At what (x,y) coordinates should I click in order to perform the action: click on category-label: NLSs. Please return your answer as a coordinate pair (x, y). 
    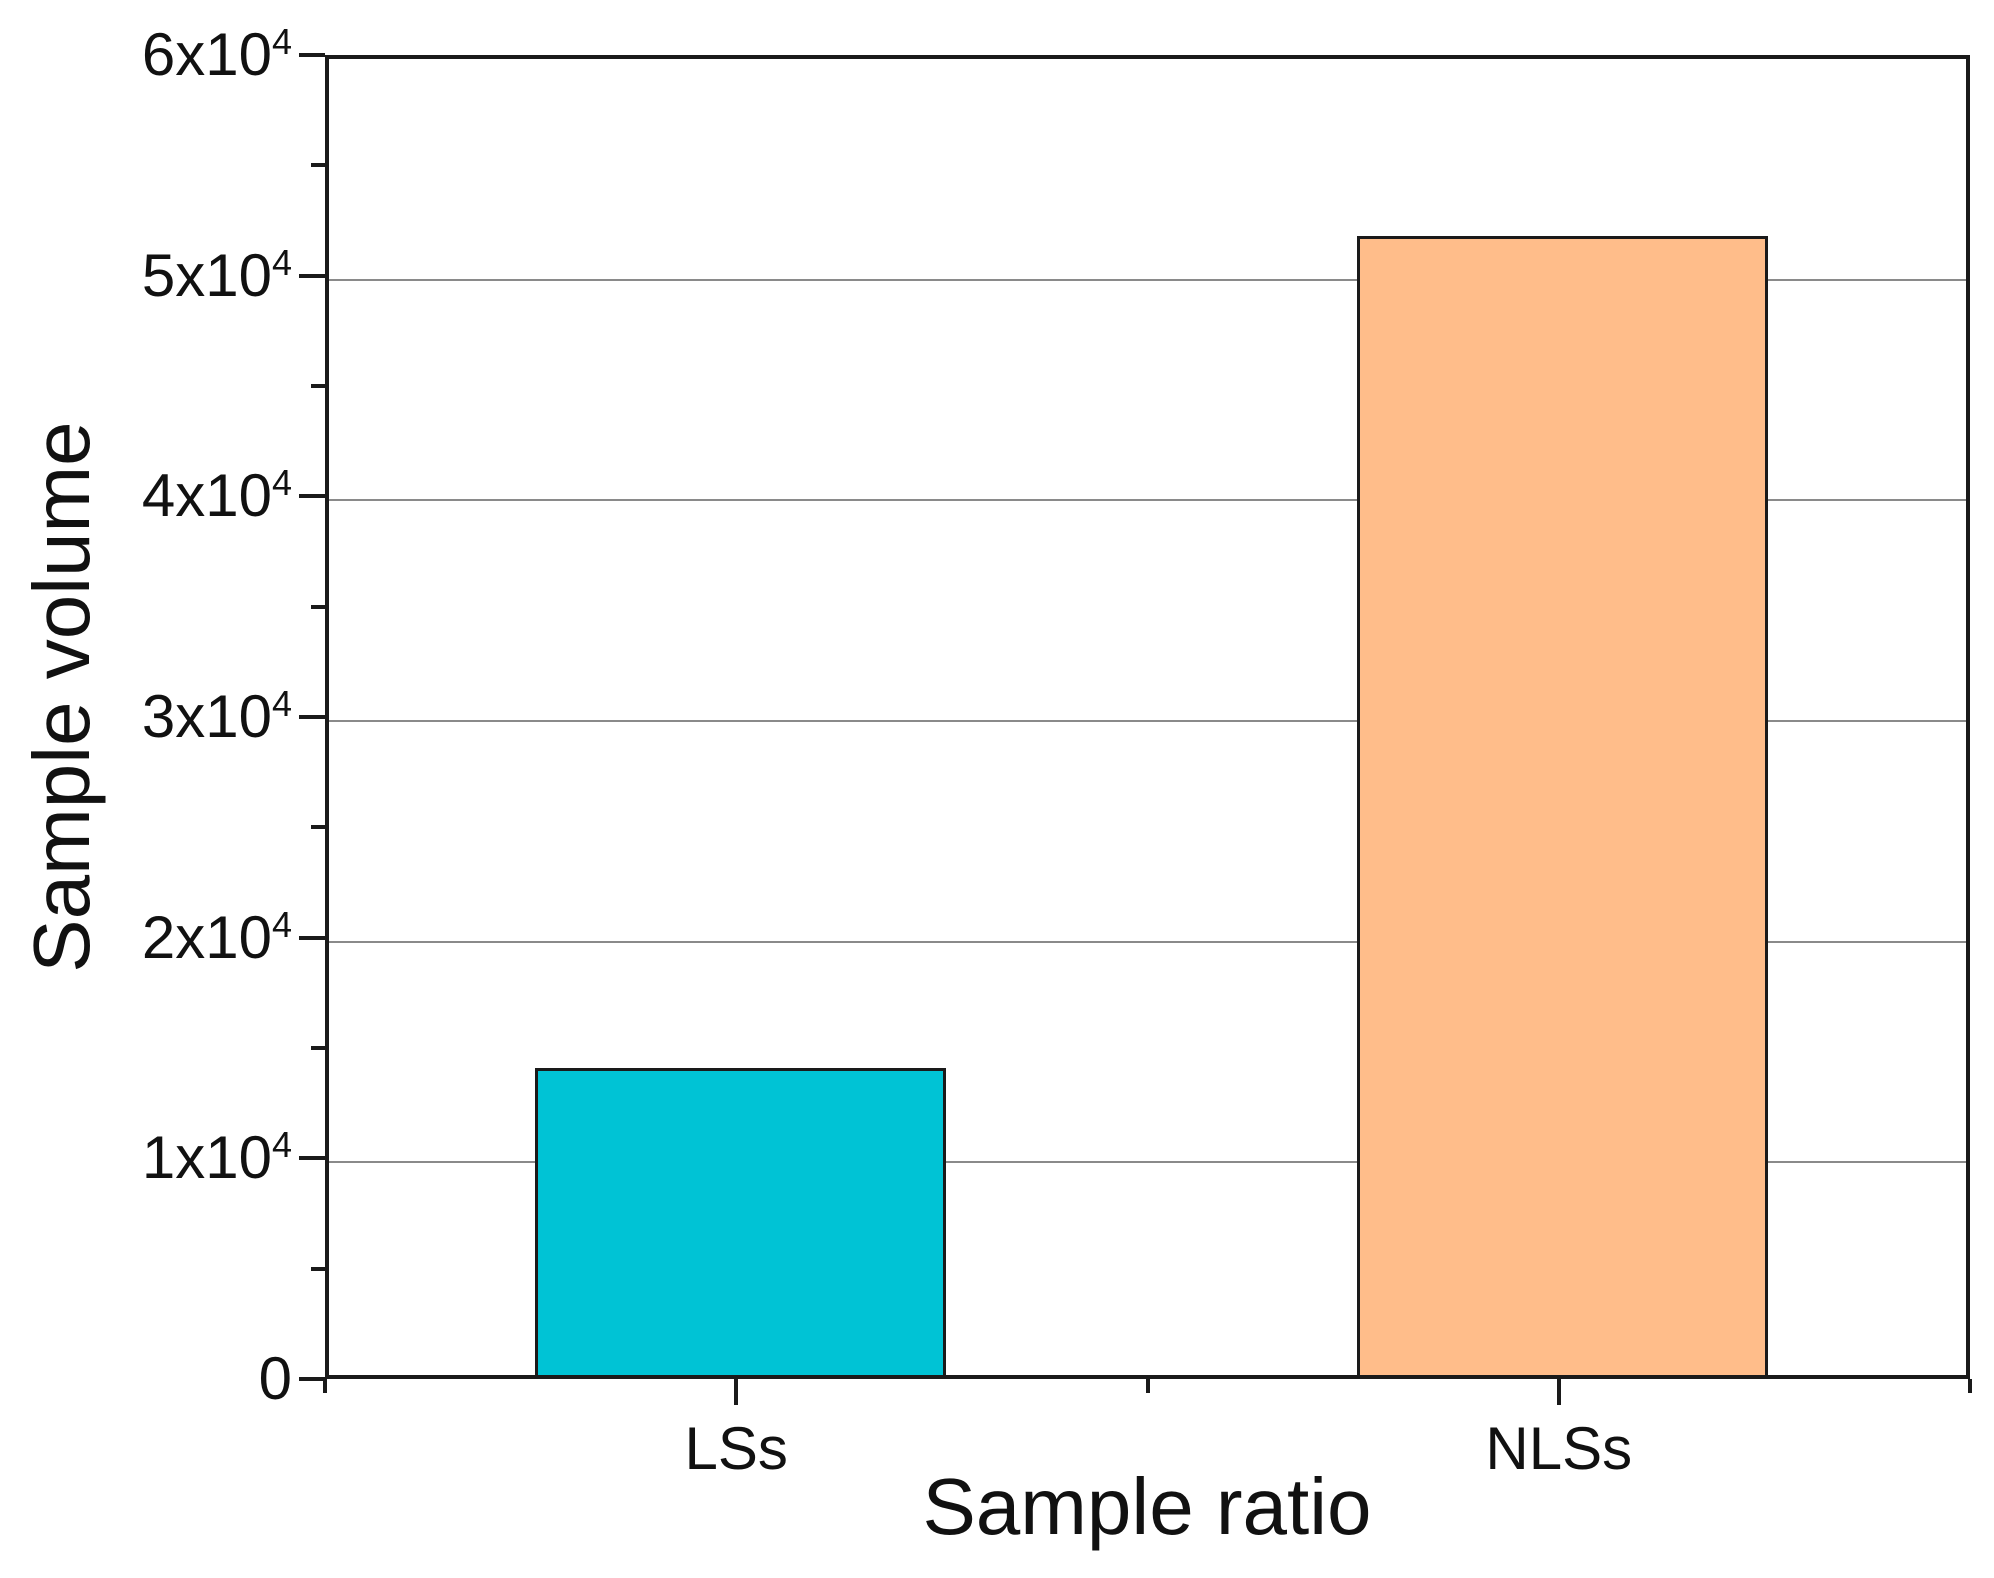
    Looking at the image, I should click on (1559, 1448).